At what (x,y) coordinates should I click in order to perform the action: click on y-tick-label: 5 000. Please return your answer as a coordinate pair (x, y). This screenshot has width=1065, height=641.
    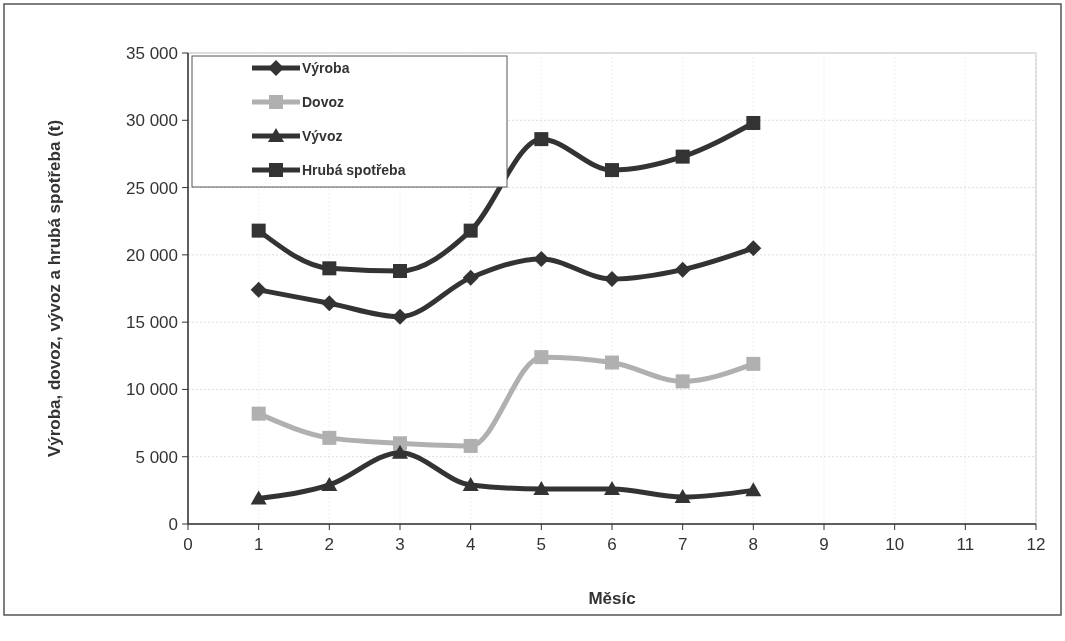
    Looking at the image, I should click on (156, 457).